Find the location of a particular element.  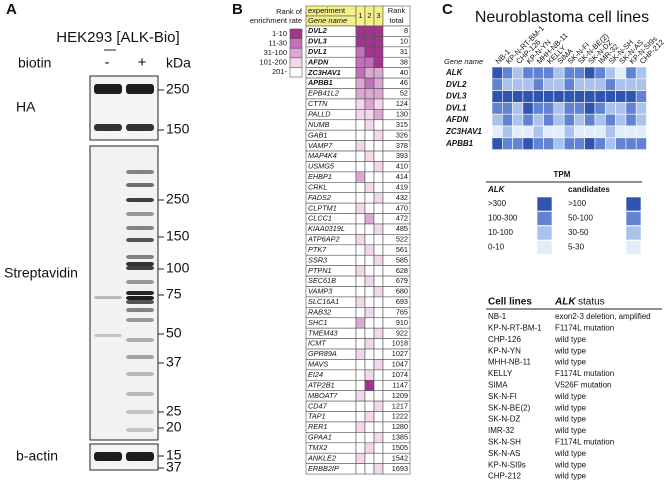

panel-label: A is located at coordinates (11, 9).